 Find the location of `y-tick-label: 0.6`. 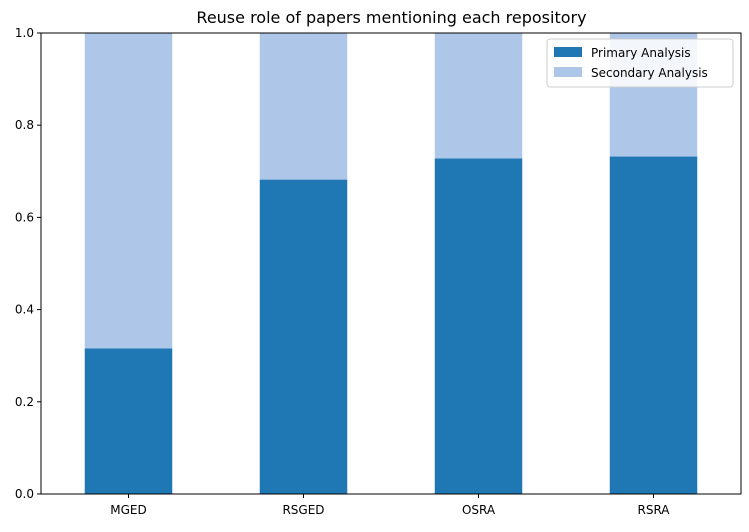

y-tick-label: 0.6 is located at coordinates (24, 217).